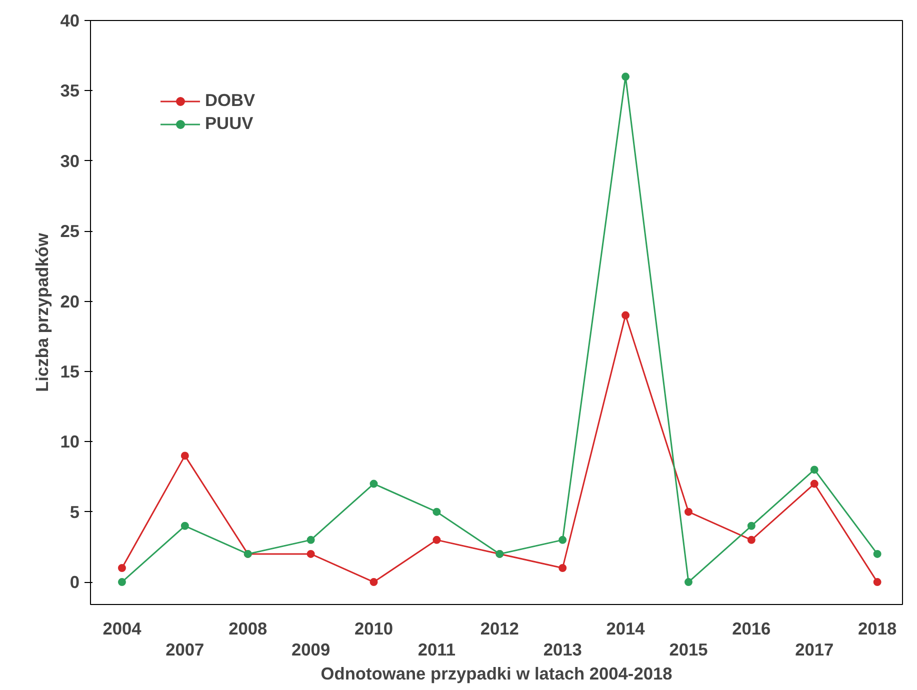 The width and height of the screenshot is (917, 690). What do you see at coordinates (70, 442) in the screenshot?
I see `y-tick-label: 10` at bounding box center [70, 442].